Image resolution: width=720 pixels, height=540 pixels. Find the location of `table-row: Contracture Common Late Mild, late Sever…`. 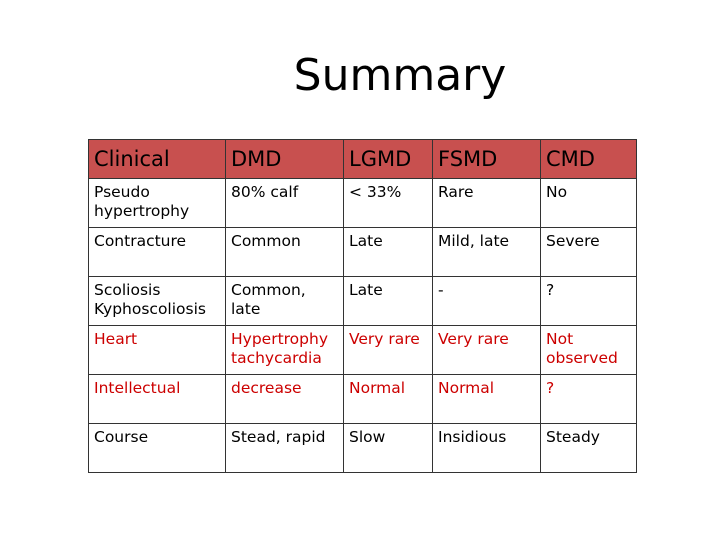

table-row: Contracture Common Late Mild, late Sever… is located at coordinates (362, 252).